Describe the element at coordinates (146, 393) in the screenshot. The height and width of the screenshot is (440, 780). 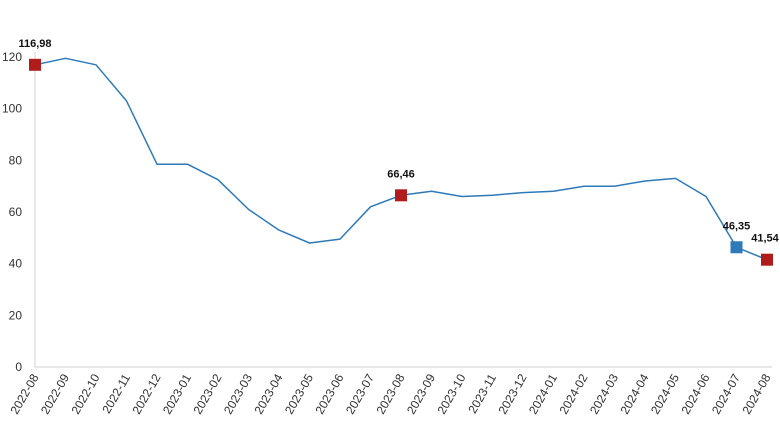
I see `x-tick-label: 2022-12` at that location.